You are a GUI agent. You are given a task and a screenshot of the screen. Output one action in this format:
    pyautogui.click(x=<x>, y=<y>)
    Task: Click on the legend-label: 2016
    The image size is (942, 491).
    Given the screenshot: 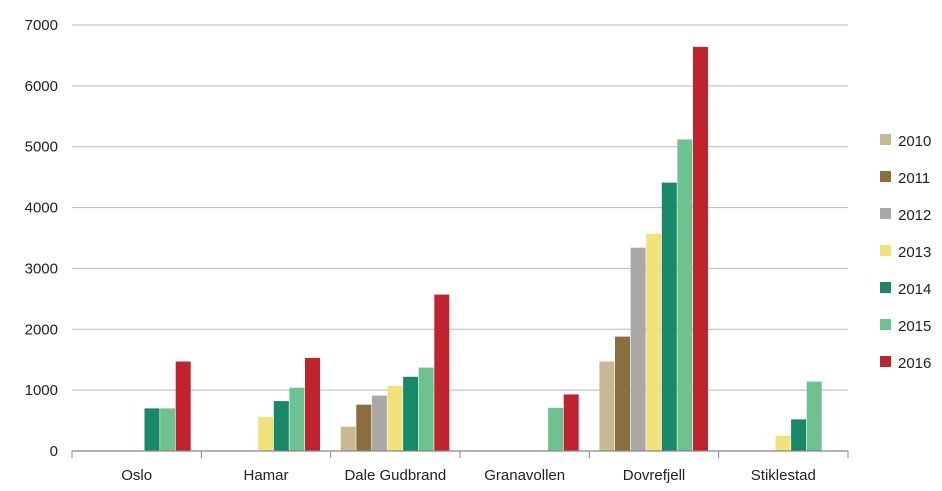 What is the action you would take?
    pyautogui.click(x=914, y=363)
    